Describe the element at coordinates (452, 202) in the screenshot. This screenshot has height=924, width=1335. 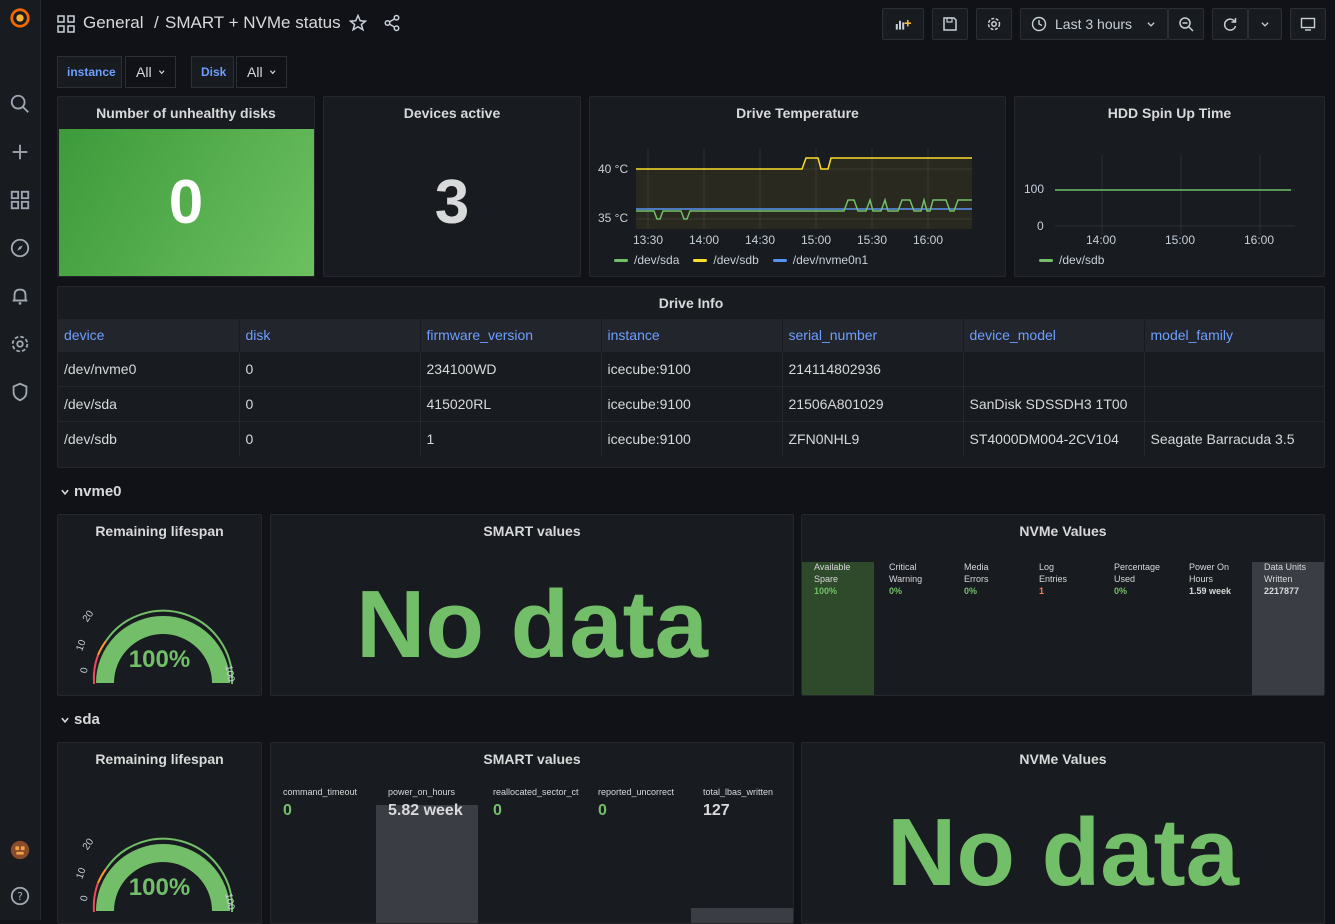
I see `stat-value: 3` at that location.